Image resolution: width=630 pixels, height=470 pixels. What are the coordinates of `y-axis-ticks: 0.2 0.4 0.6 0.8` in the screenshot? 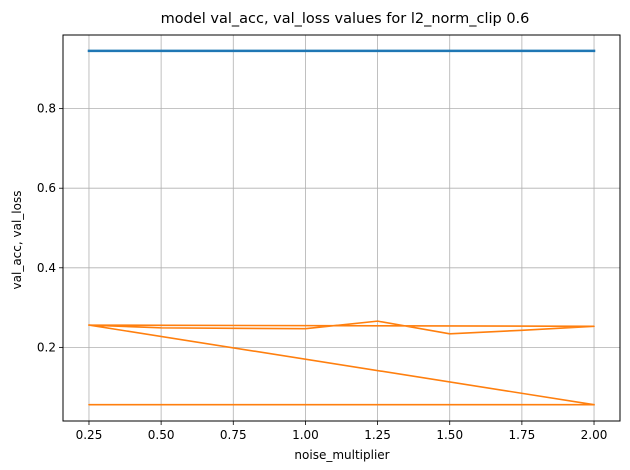 It's located at (50, 228).